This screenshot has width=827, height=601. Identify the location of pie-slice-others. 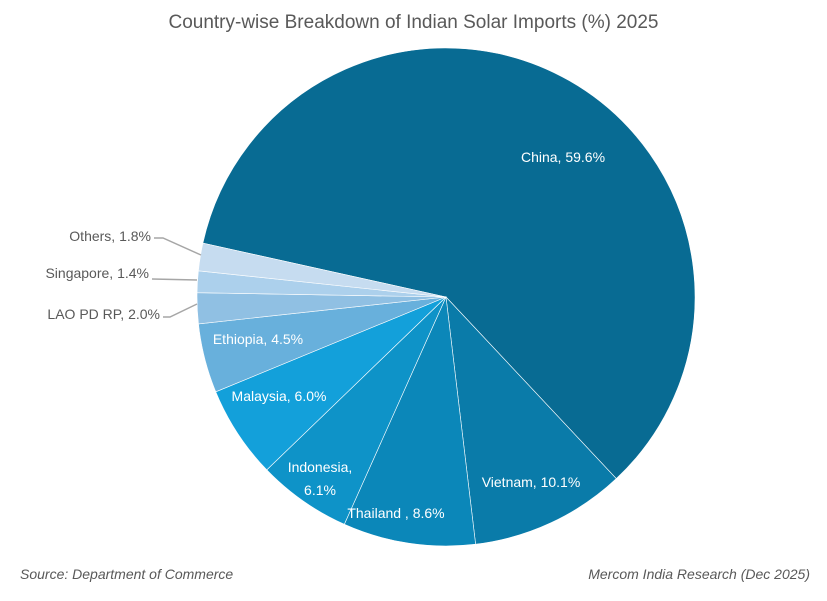
(322, 270).